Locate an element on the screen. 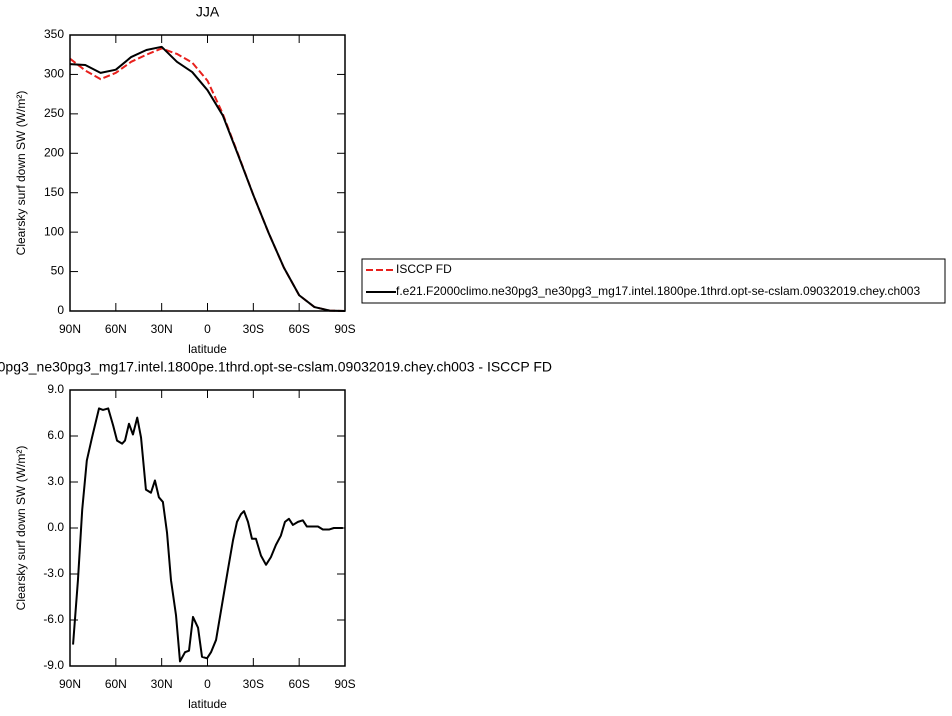  y-tick-label: 350 is located at coordinates (54, 34).